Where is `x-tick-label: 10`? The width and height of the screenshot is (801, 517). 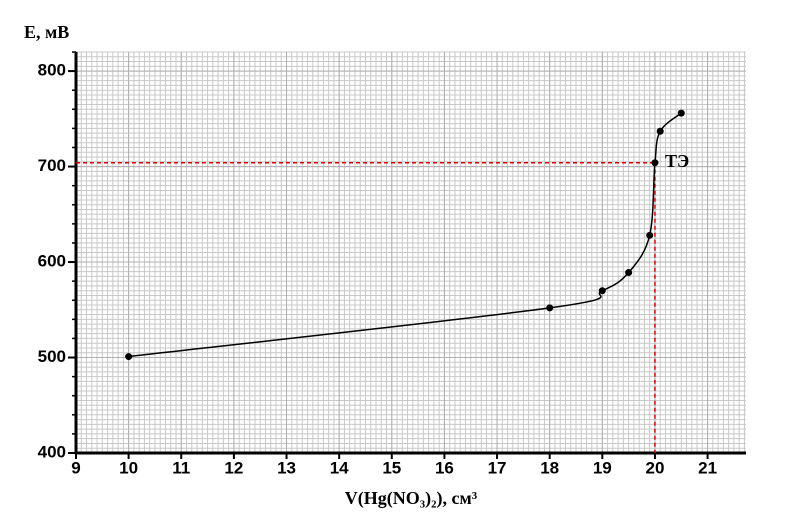
x-tick-label: 10 is located at coordinates (128, 467).